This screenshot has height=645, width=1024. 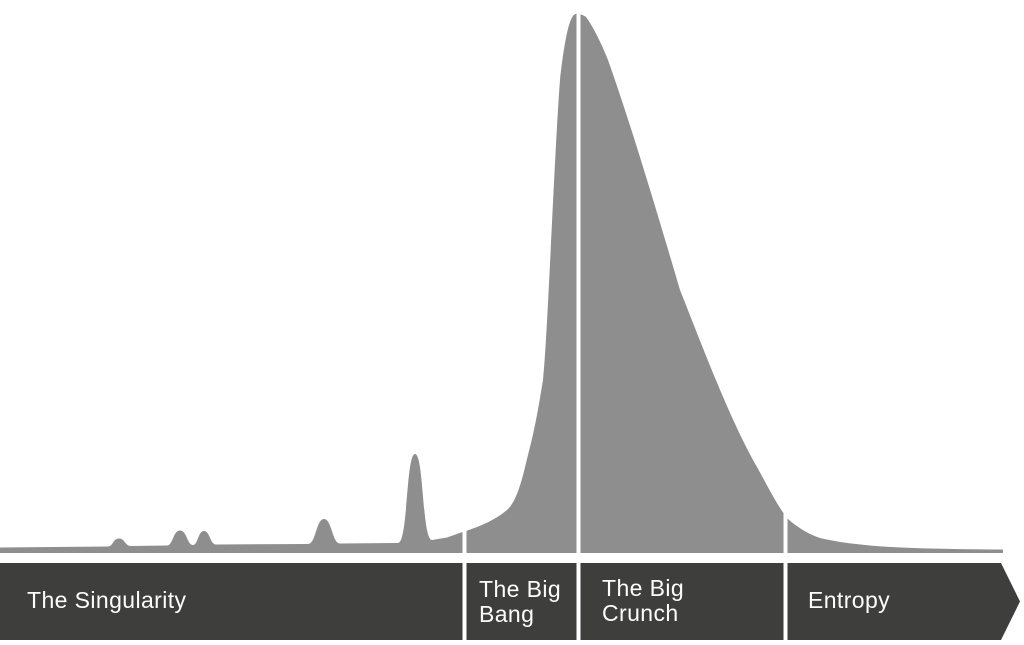 I want to click on timeline-segment-big-bang, so click(x=521, y=601).